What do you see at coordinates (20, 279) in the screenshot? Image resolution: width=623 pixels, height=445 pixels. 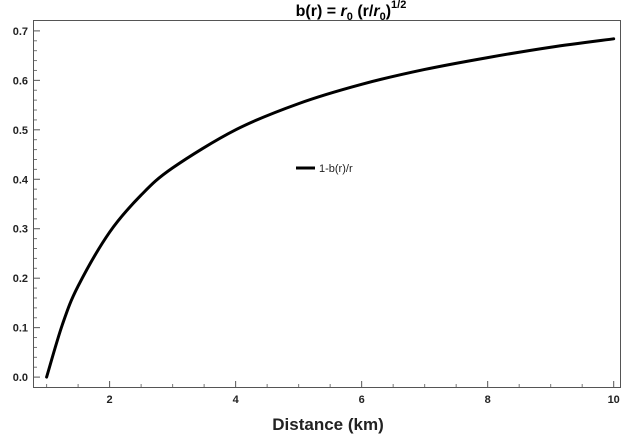 I see `y-tick-label: 0.2` at bounding box center [20, 279].